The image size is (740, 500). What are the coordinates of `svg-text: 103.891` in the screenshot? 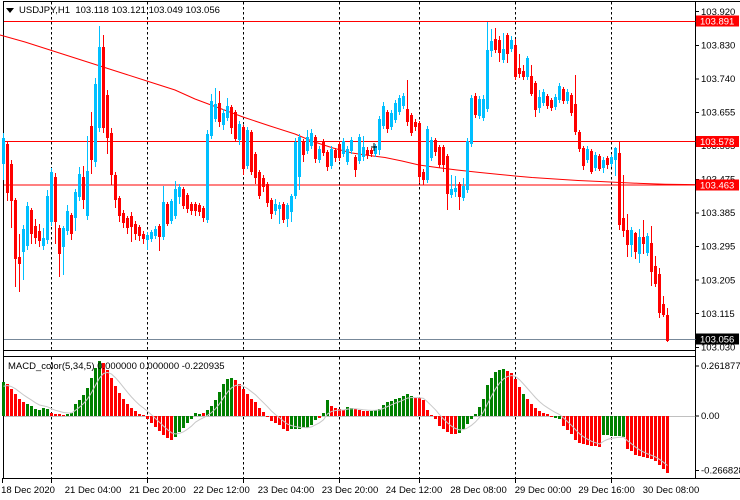 It's located at (717, 22).